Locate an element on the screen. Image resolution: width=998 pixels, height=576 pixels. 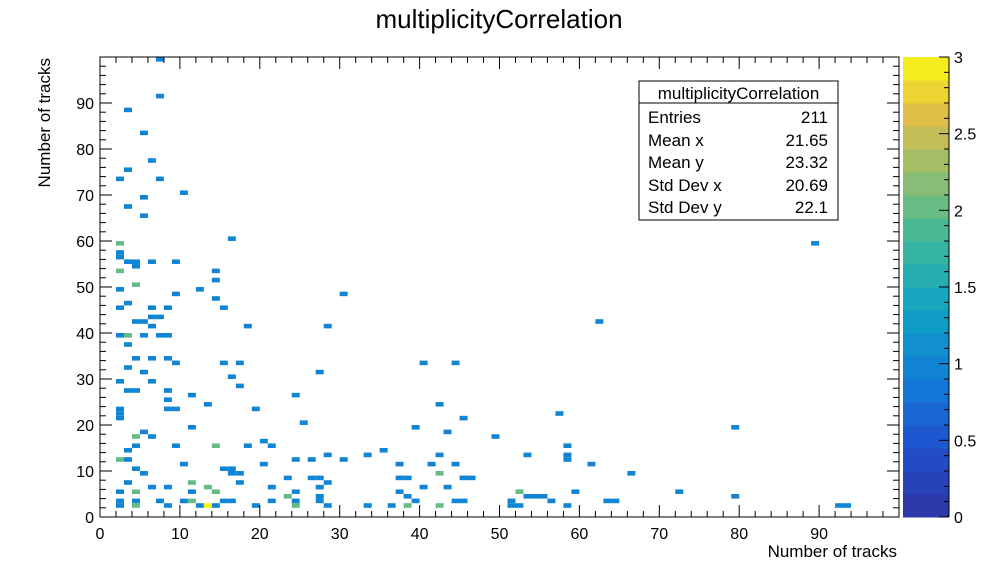
stats-label-std-dev-y: Std Dev y is located at coordinates (685, 207).